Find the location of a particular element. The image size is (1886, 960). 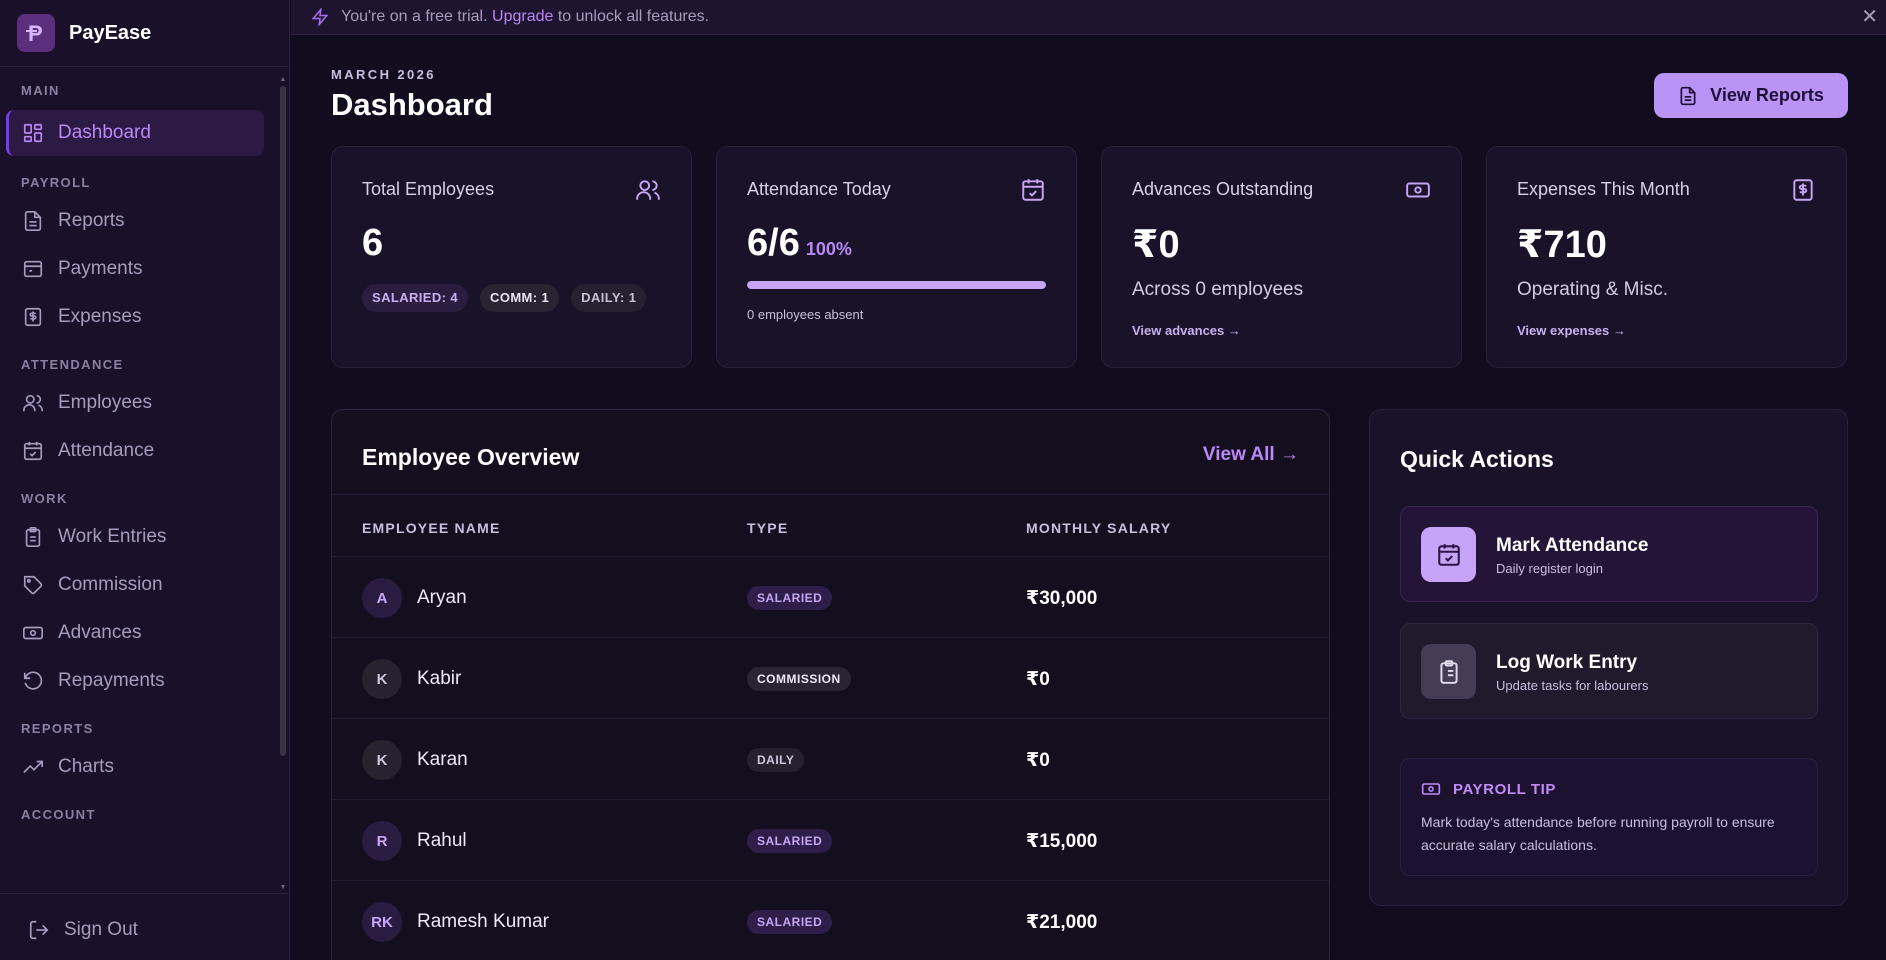

wallet-icon is located at coordinates (33, 269).